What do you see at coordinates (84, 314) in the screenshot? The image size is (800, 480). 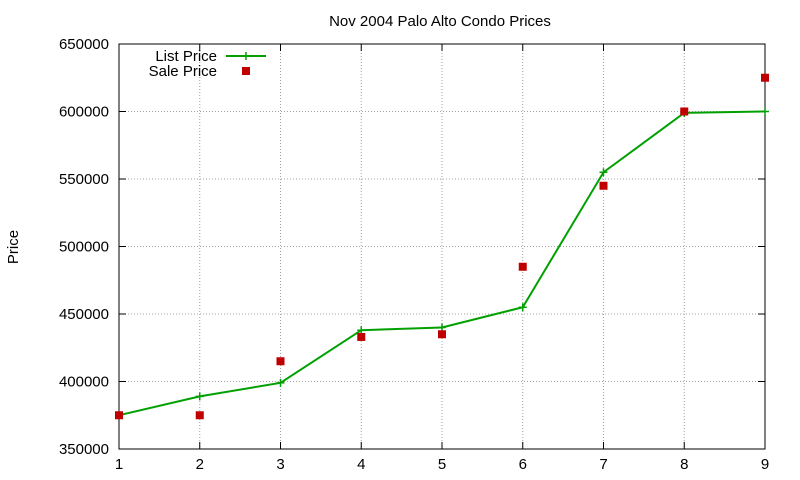 I see `y-tick-label-2: 450000` at bounding box center [84, 314].